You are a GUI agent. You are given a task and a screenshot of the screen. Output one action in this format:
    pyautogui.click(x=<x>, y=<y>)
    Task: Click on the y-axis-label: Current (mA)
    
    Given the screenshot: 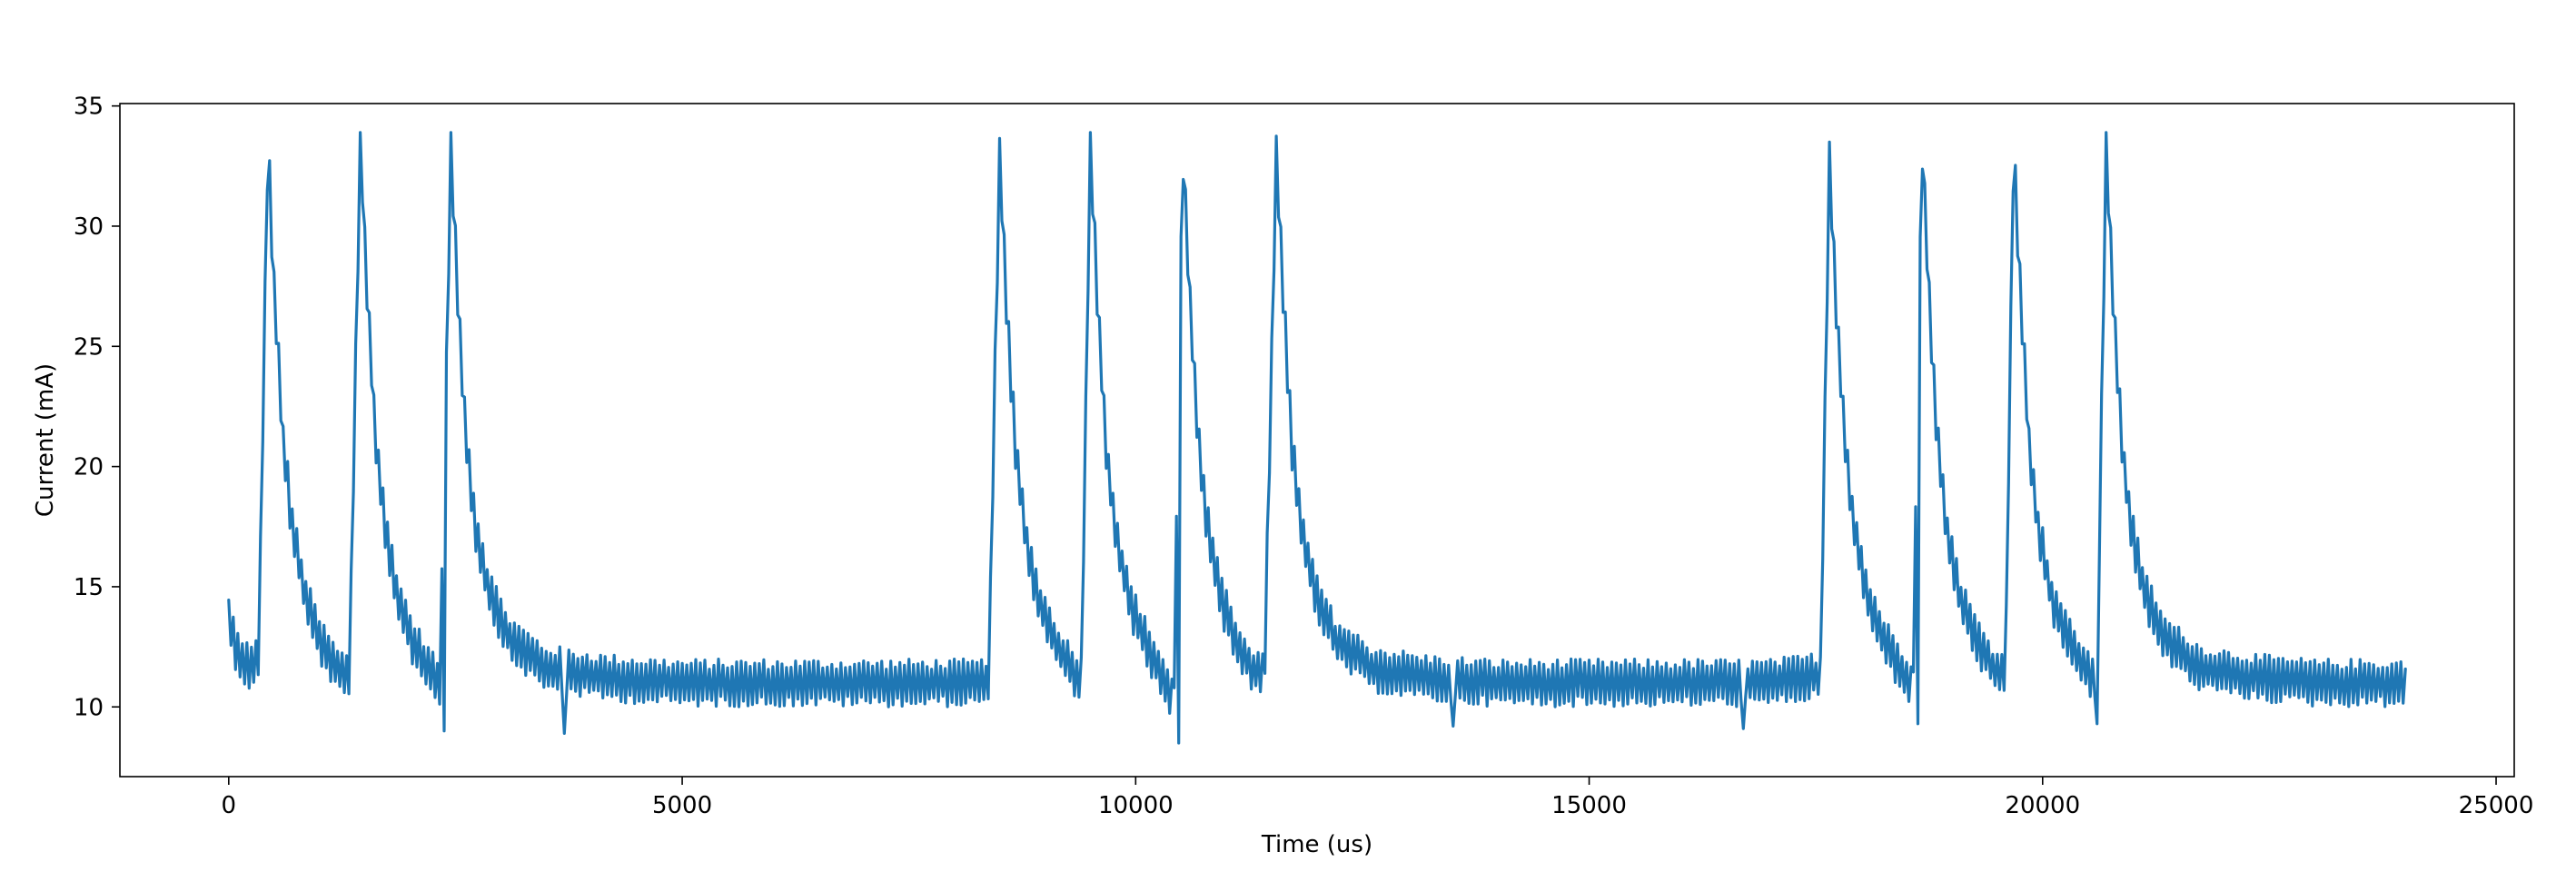 What is the action you would take?
    pyautogui.click(x=45, y=440)
    